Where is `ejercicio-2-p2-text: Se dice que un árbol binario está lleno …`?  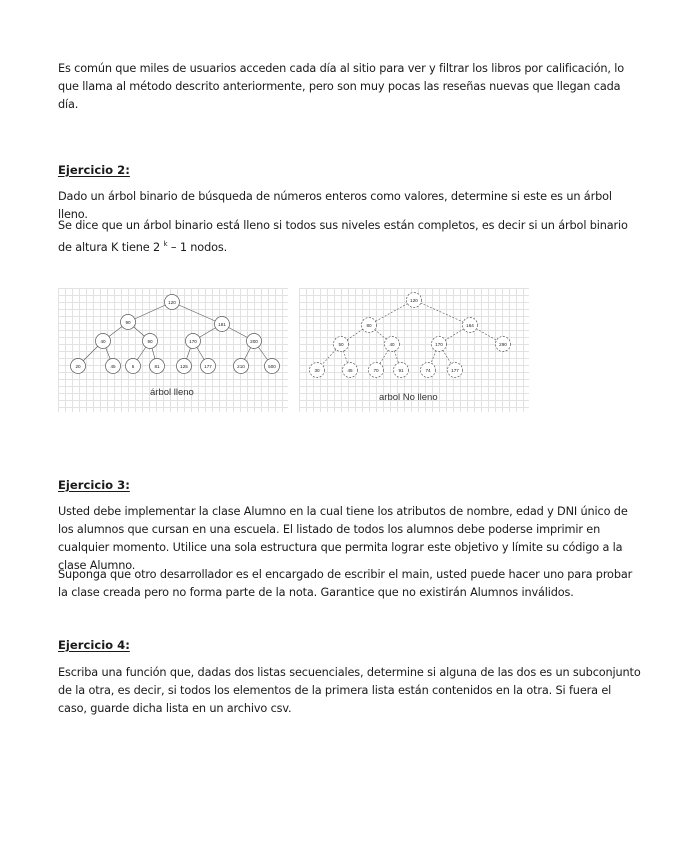
ejercicio-2-p2-text: Se dice que un árbol binario está lleno … is located at coordinates (343, 236).